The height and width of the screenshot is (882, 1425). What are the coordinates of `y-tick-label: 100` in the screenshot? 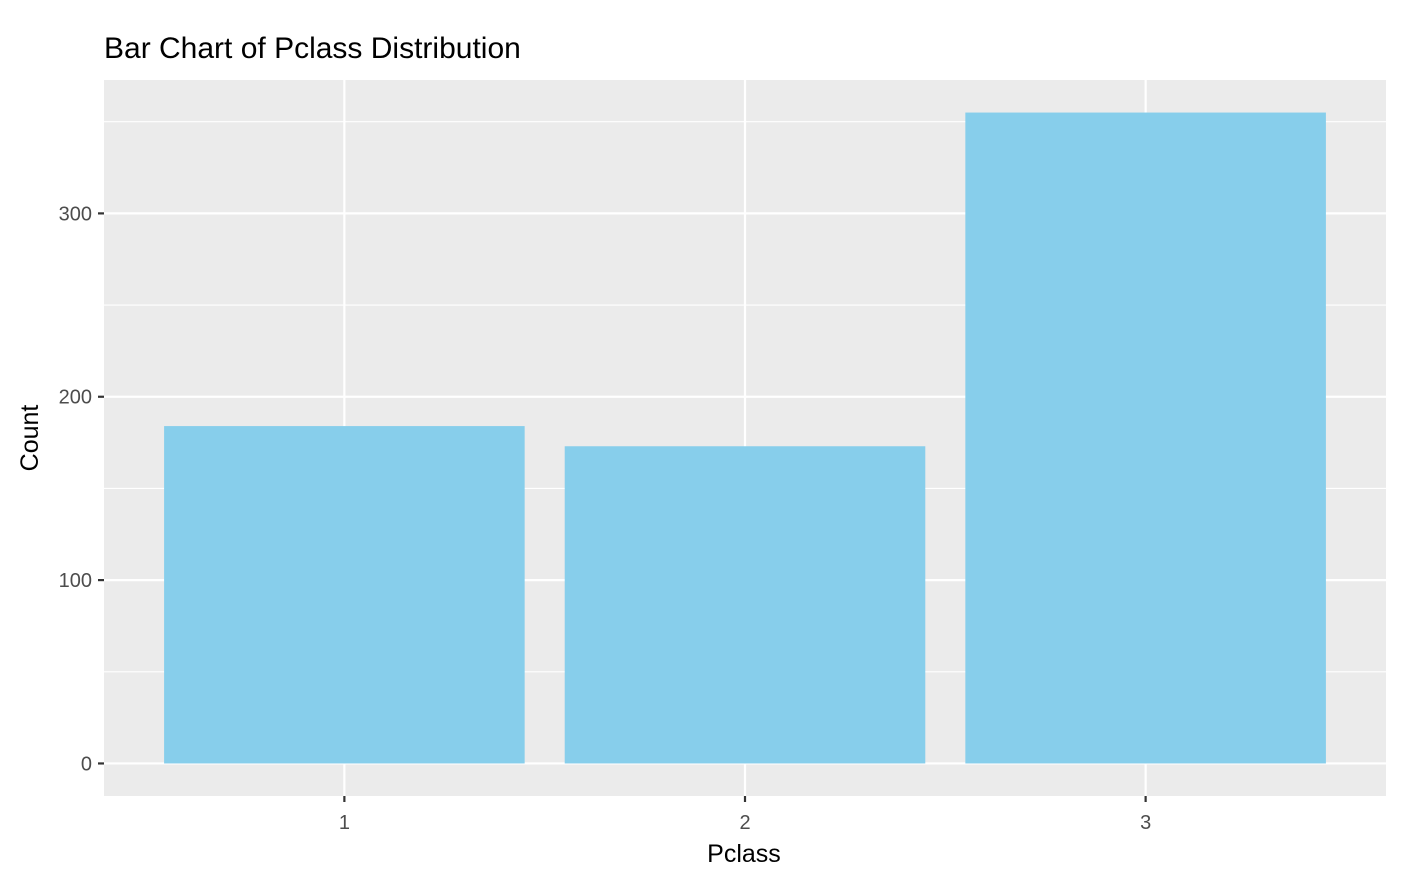 It's located at (75, 581).